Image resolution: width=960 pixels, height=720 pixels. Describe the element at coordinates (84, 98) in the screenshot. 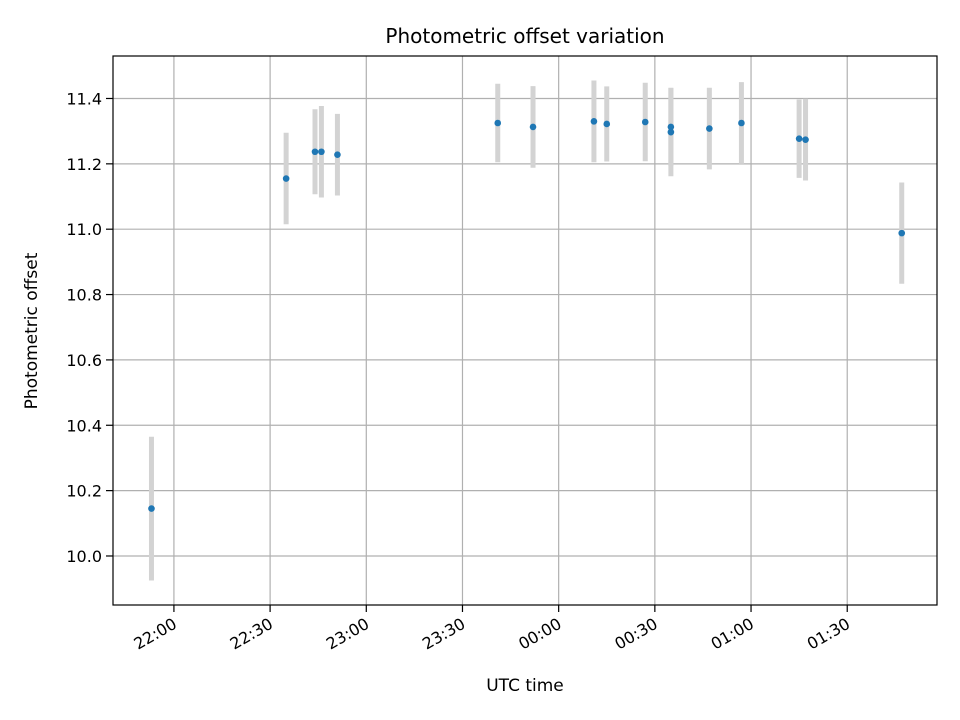

I see `y-tick-label: 11.4` at that location.